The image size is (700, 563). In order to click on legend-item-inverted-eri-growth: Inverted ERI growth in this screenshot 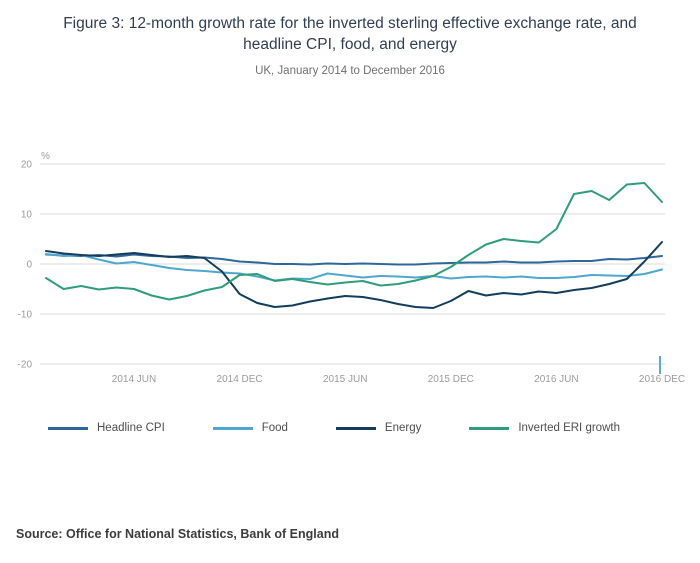, I will do `click(544, 428)`.